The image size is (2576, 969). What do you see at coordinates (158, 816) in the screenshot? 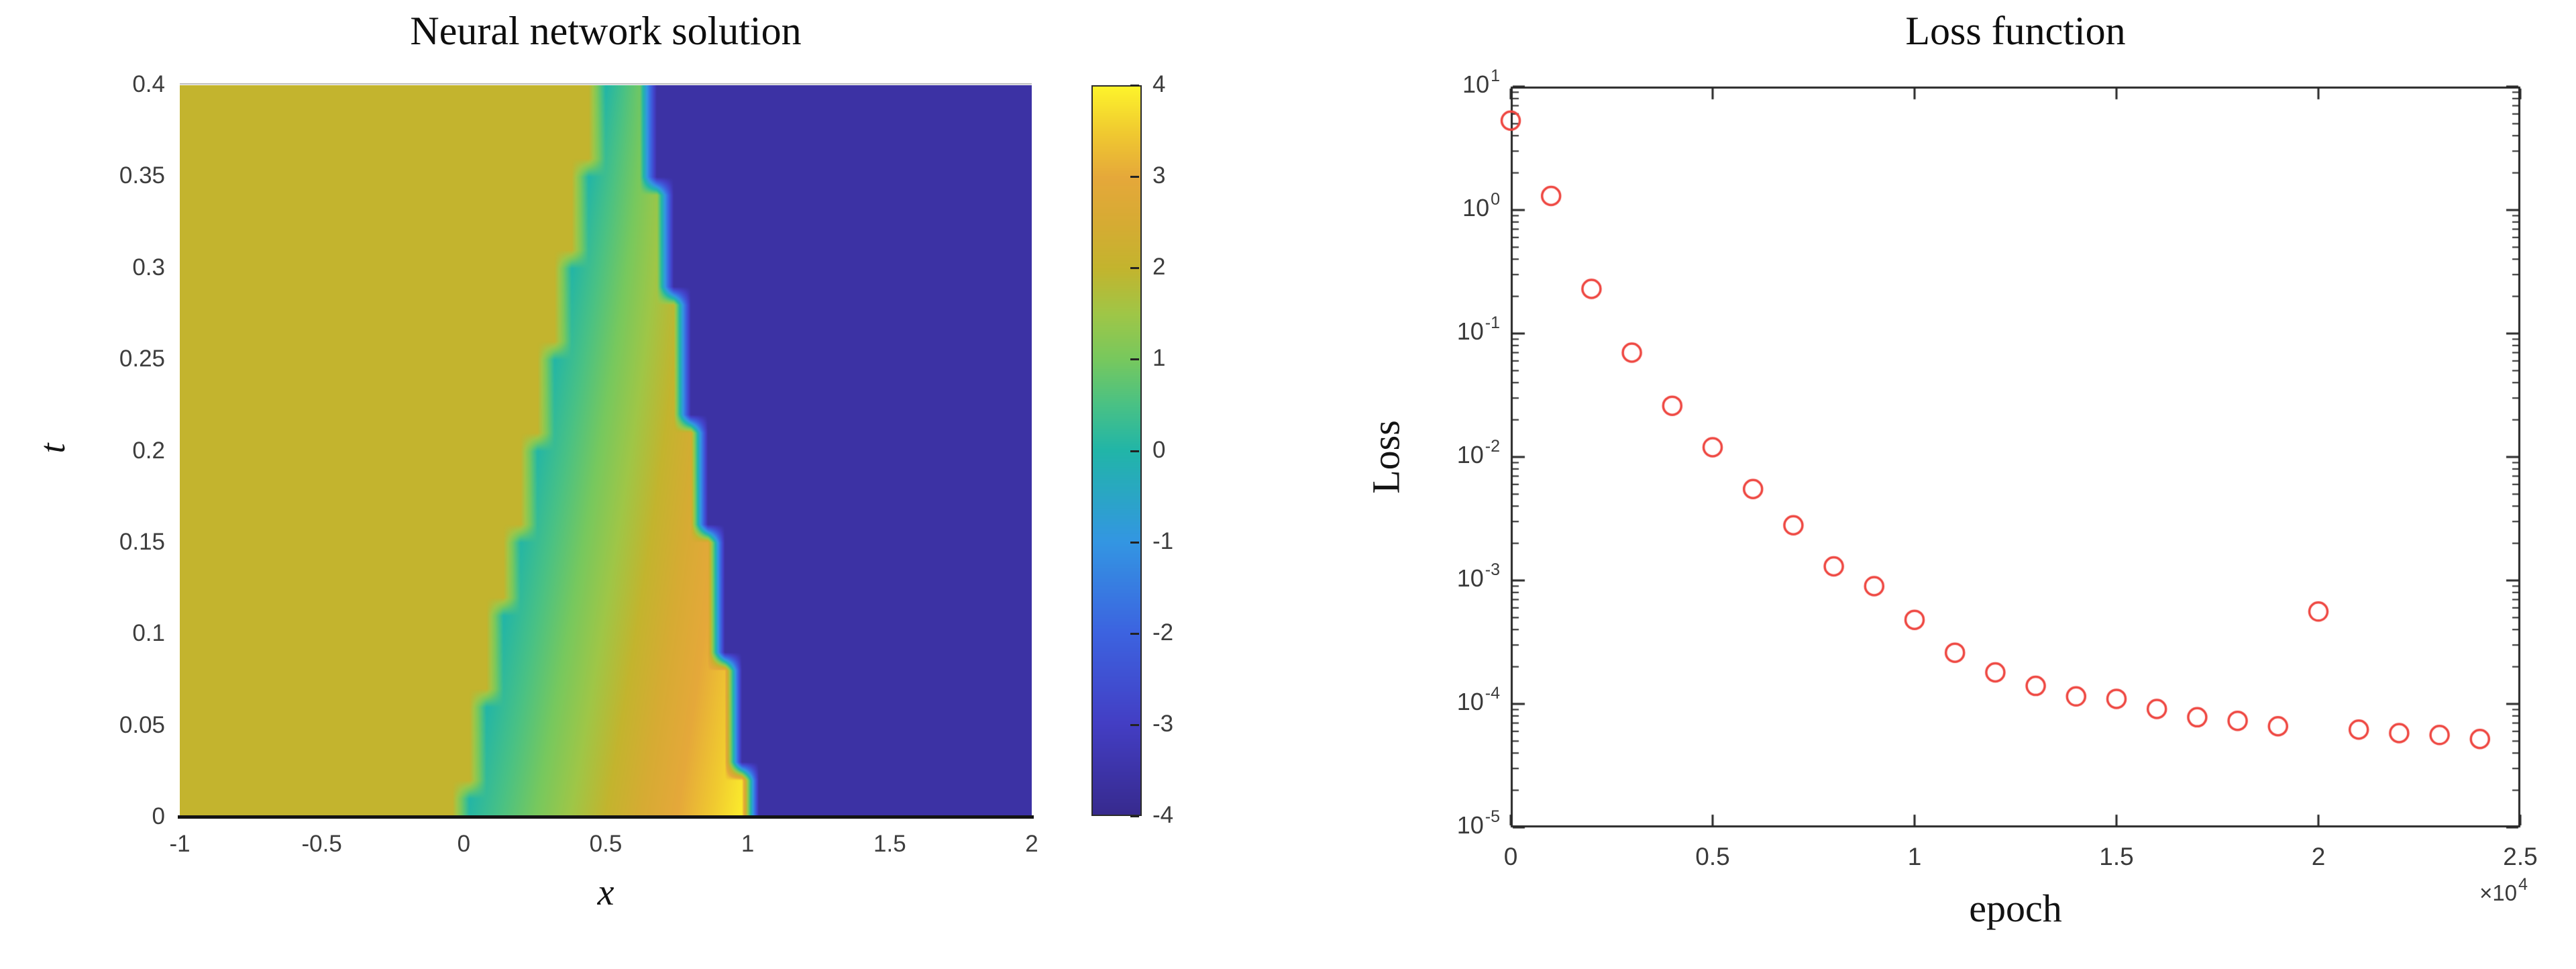
I see `y-tick-label: 0` at bounding box center [158, 816].